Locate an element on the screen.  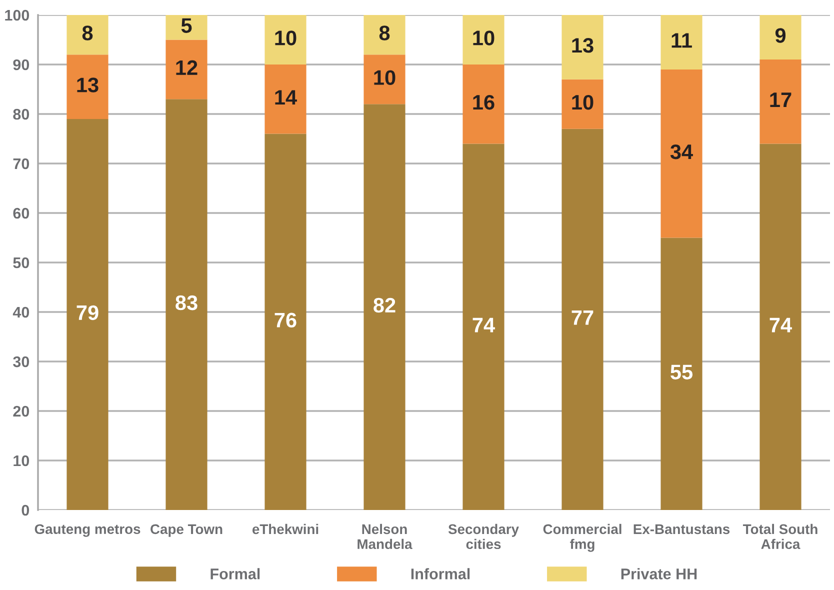
x-tick-label: Commercial fmg is located at coordinates (582, 538).